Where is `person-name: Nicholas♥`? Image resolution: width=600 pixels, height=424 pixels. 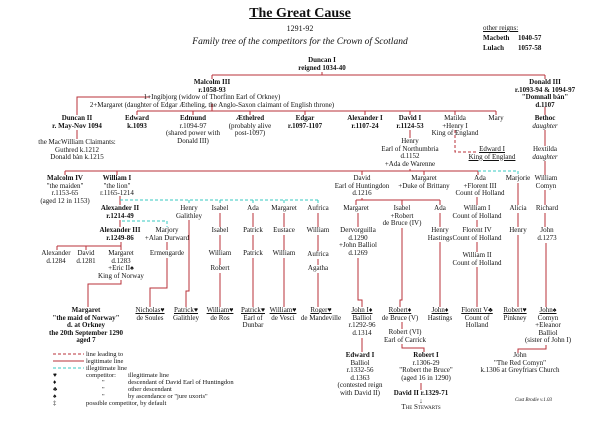 person-name: Nicholas♥ is located at coordinates (150, 310).